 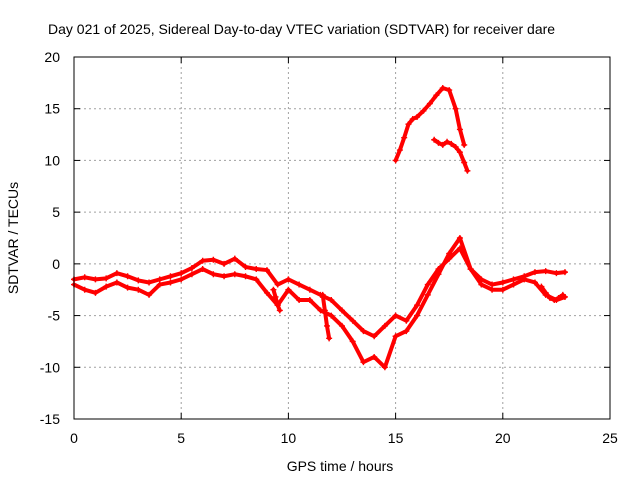 What do you see at coordinates (181, 438) in the screenshot?
I see `x-tick-label: 5` at bounding box center [181, 438].